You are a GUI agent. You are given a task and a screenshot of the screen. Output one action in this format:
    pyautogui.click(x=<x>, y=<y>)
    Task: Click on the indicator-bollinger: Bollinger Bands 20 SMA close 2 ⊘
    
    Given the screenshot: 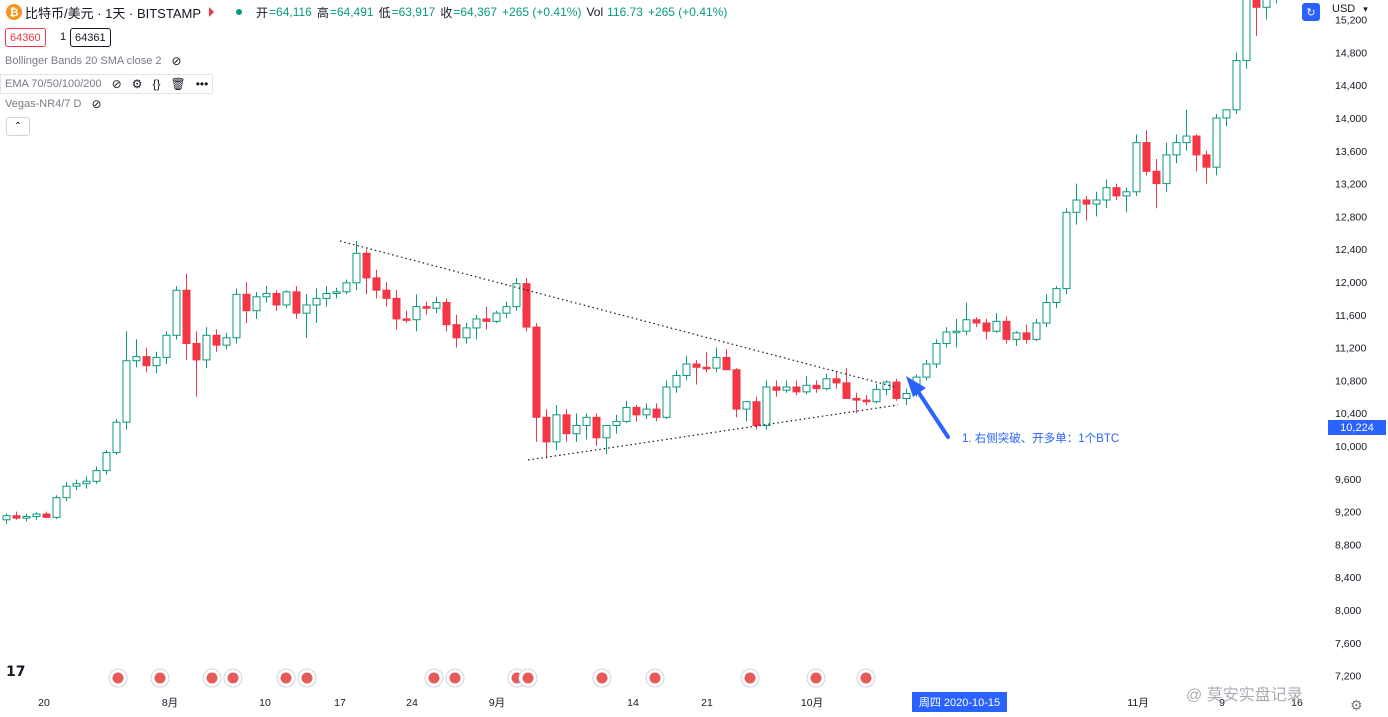 What is the action you would take?
    pyautogui.click(x=93, y=61)
    